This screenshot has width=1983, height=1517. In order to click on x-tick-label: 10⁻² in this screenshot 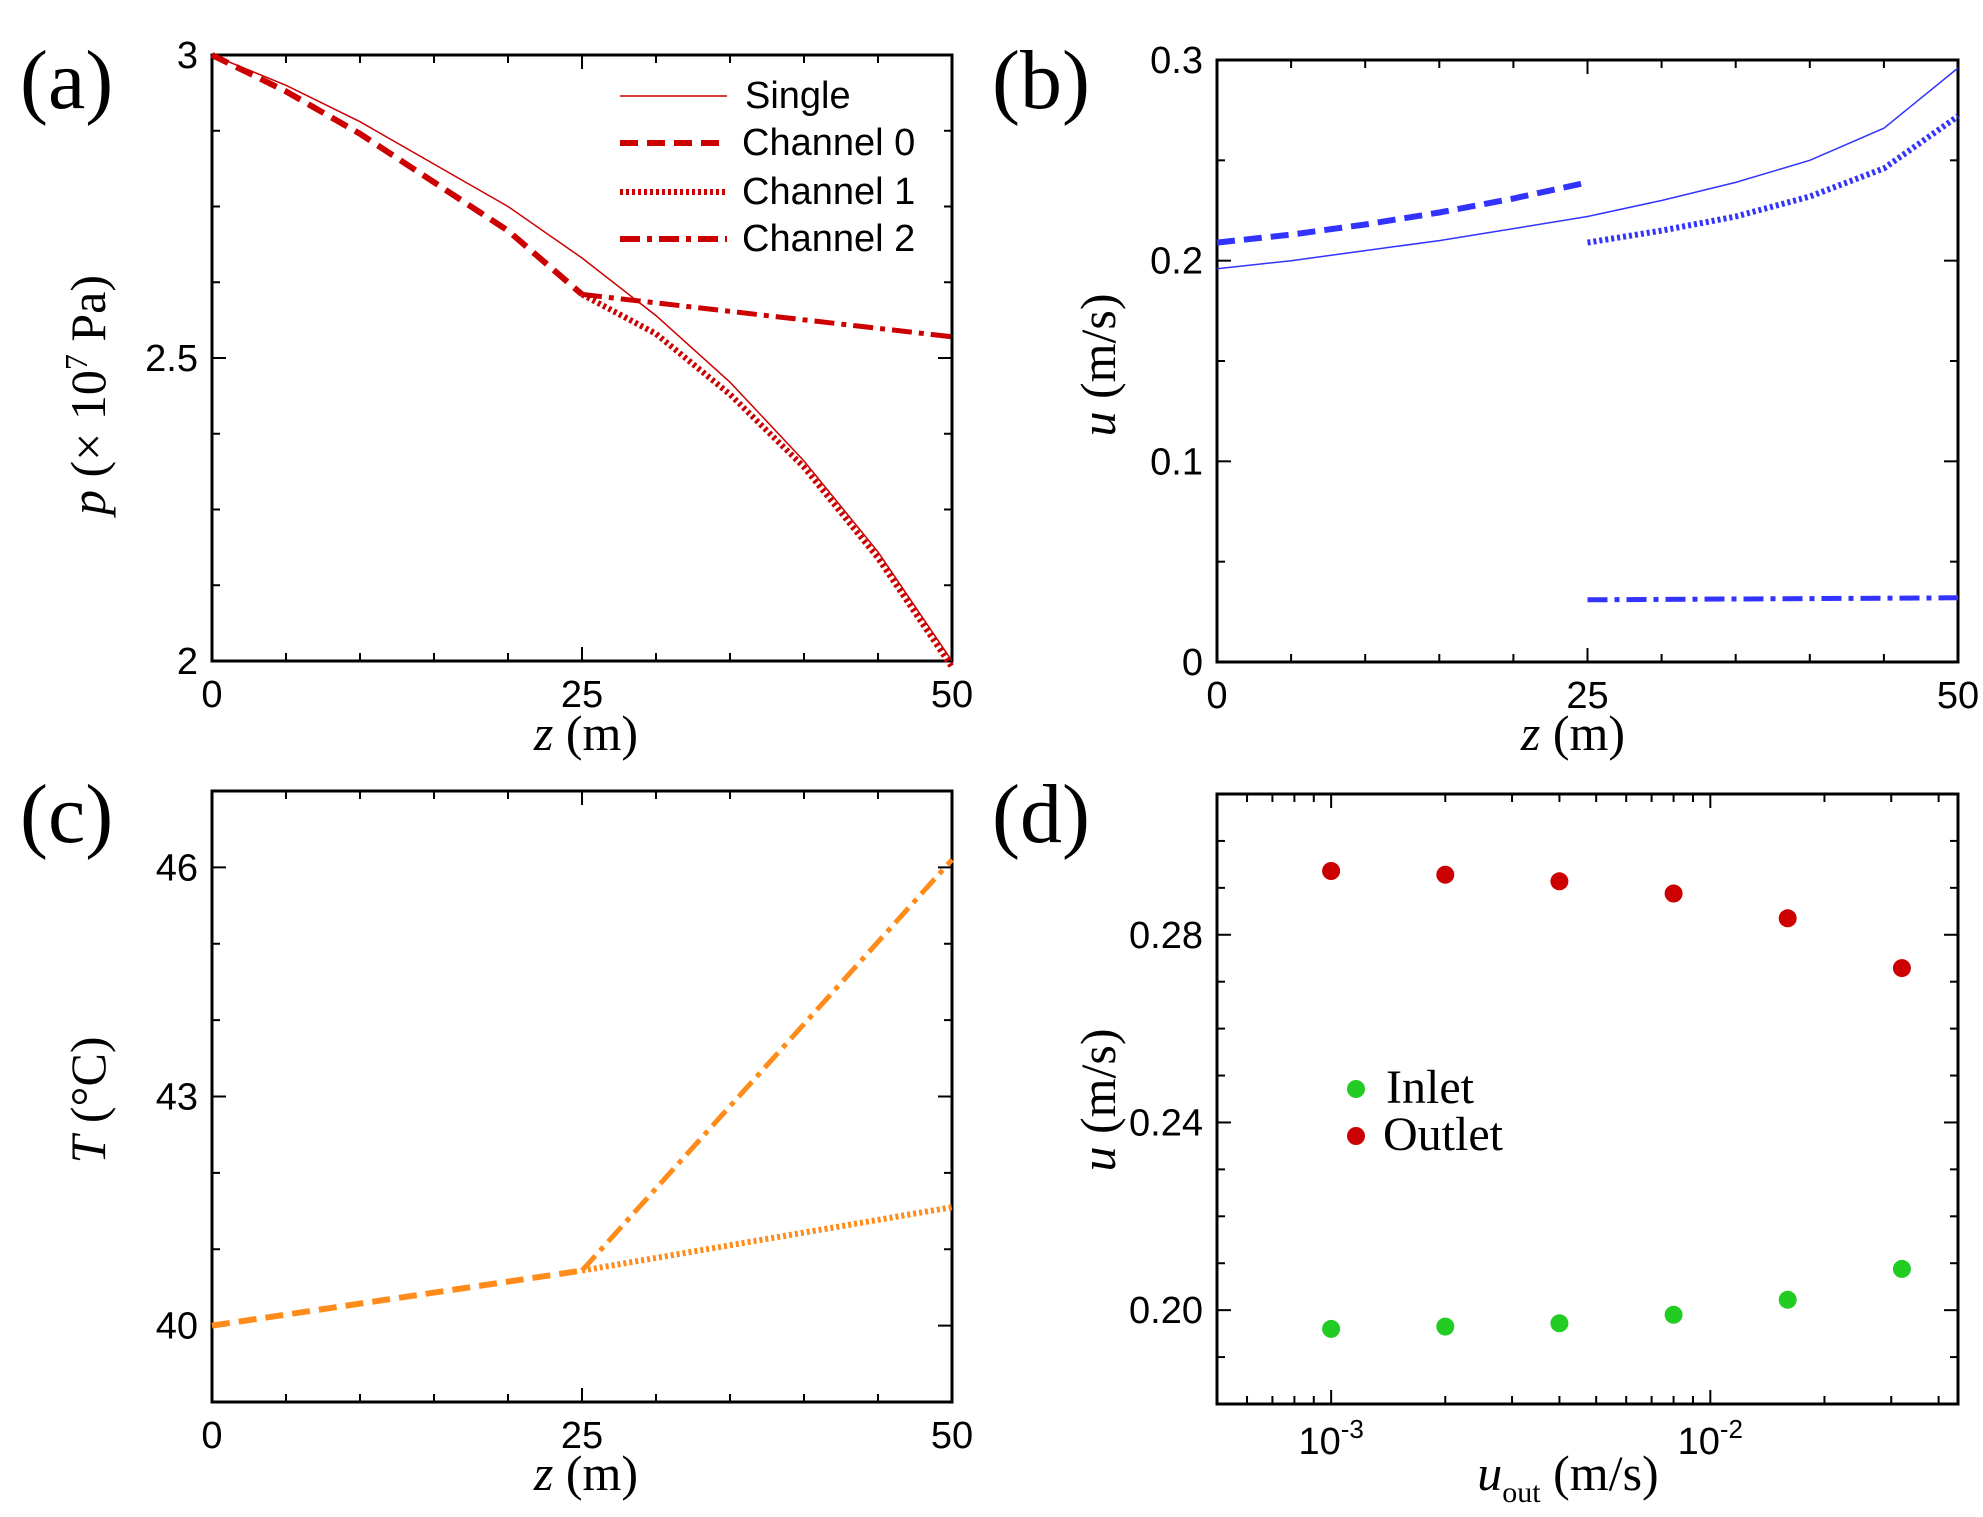, I will do `click(1710, 1438)`.